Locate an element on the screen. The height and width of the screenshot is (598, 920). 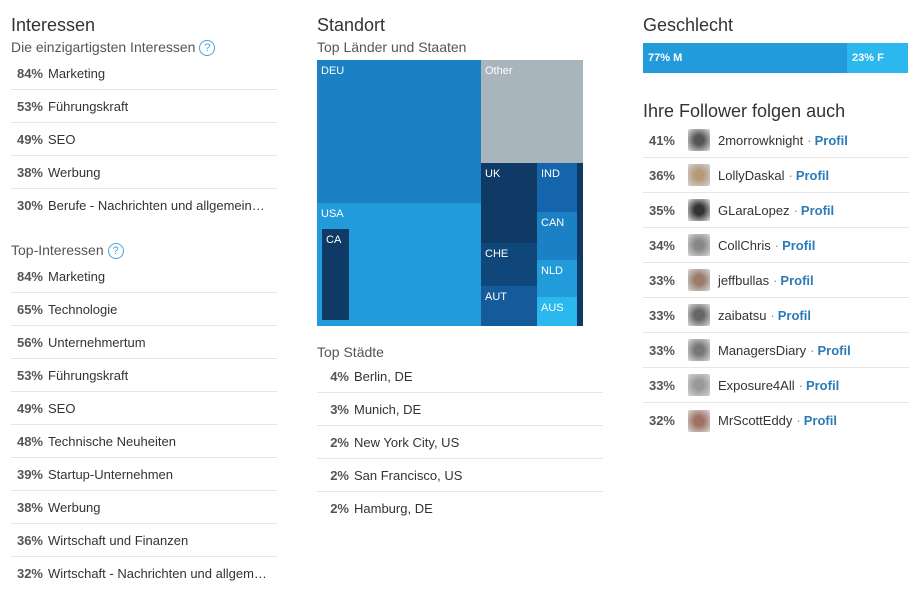
item-label: New York City, US is located at coordinates (407, 442).